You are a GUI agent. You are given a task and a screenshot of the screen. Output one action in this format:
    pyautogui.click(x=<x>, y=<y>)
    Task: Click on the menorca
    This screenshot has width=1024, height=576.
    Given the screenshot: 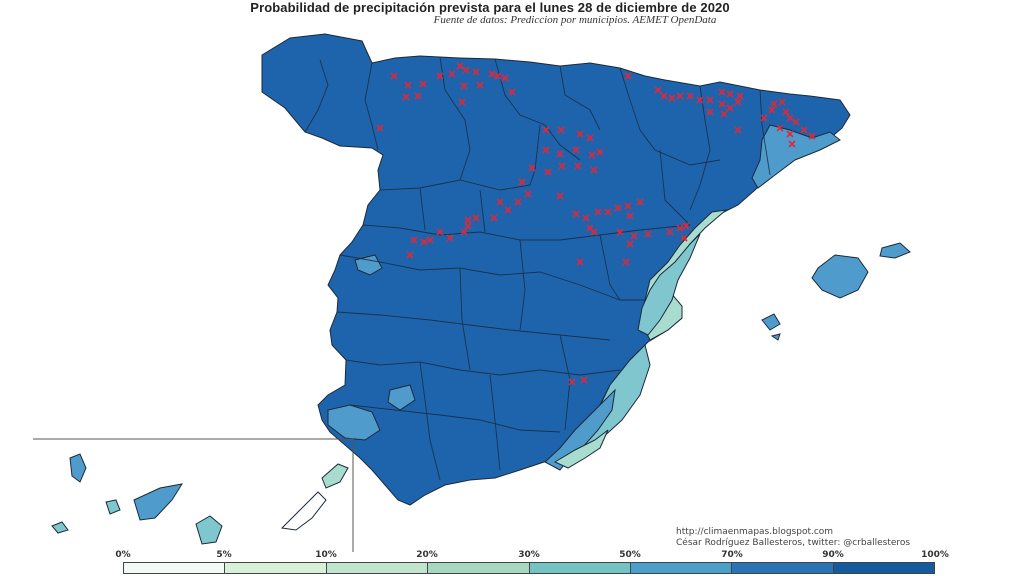 What is the action you would take?
    pyautogui.click(x=895, y=250)
    